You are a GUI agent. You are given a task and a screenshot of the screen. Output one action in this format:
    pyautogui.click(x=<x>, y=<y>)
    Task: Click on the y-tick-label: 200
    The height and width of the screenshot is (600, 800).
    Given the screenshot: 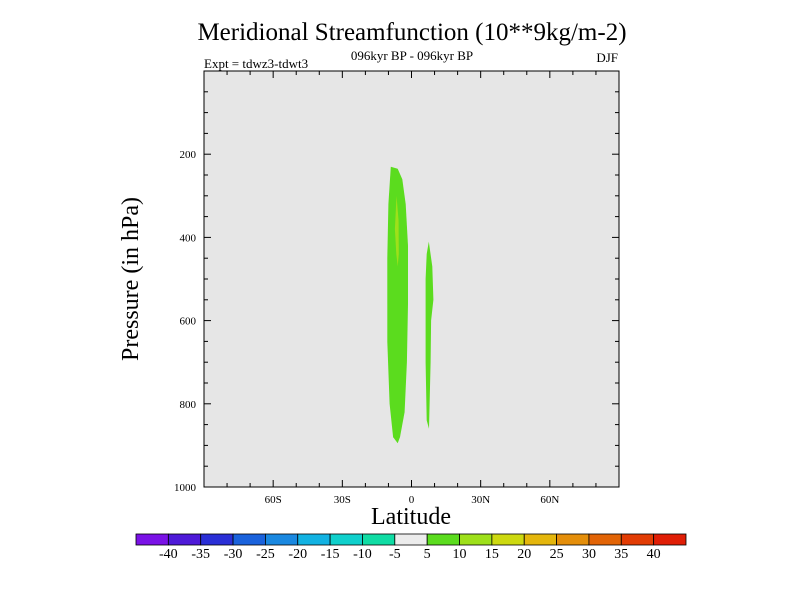 What is the action you would take?
    pyautogui.click(x=188, y=155)
    